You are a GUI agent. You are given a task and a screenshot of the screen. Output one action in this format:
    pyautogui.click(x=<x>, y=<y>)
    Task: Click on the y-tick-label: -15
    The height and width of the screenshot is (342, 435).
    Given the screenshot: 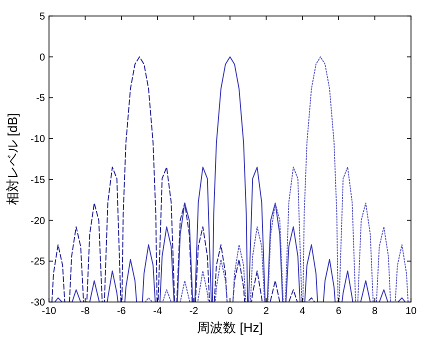 What is the action you would take?
    pyautogui.click(x=38, y=180)
    